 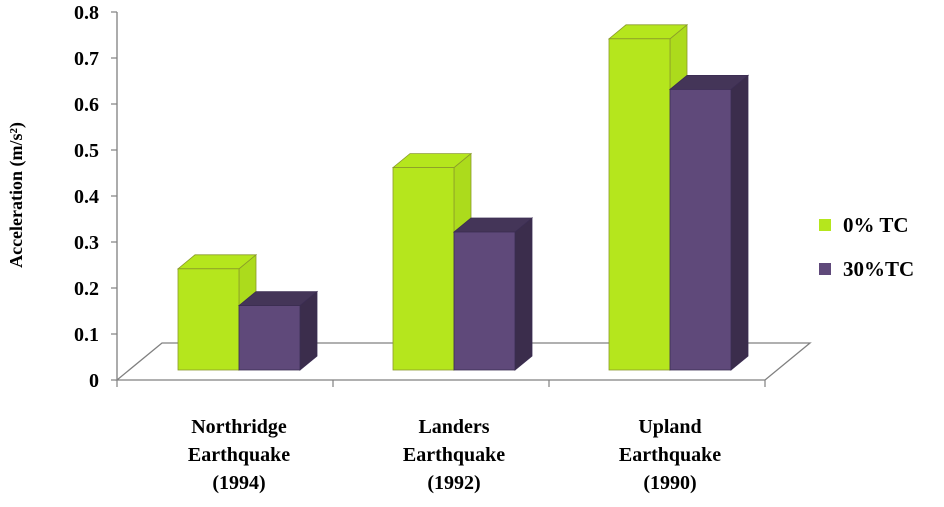 I want to click on y-tick-label: 0.7, so click(x=86, y=59).